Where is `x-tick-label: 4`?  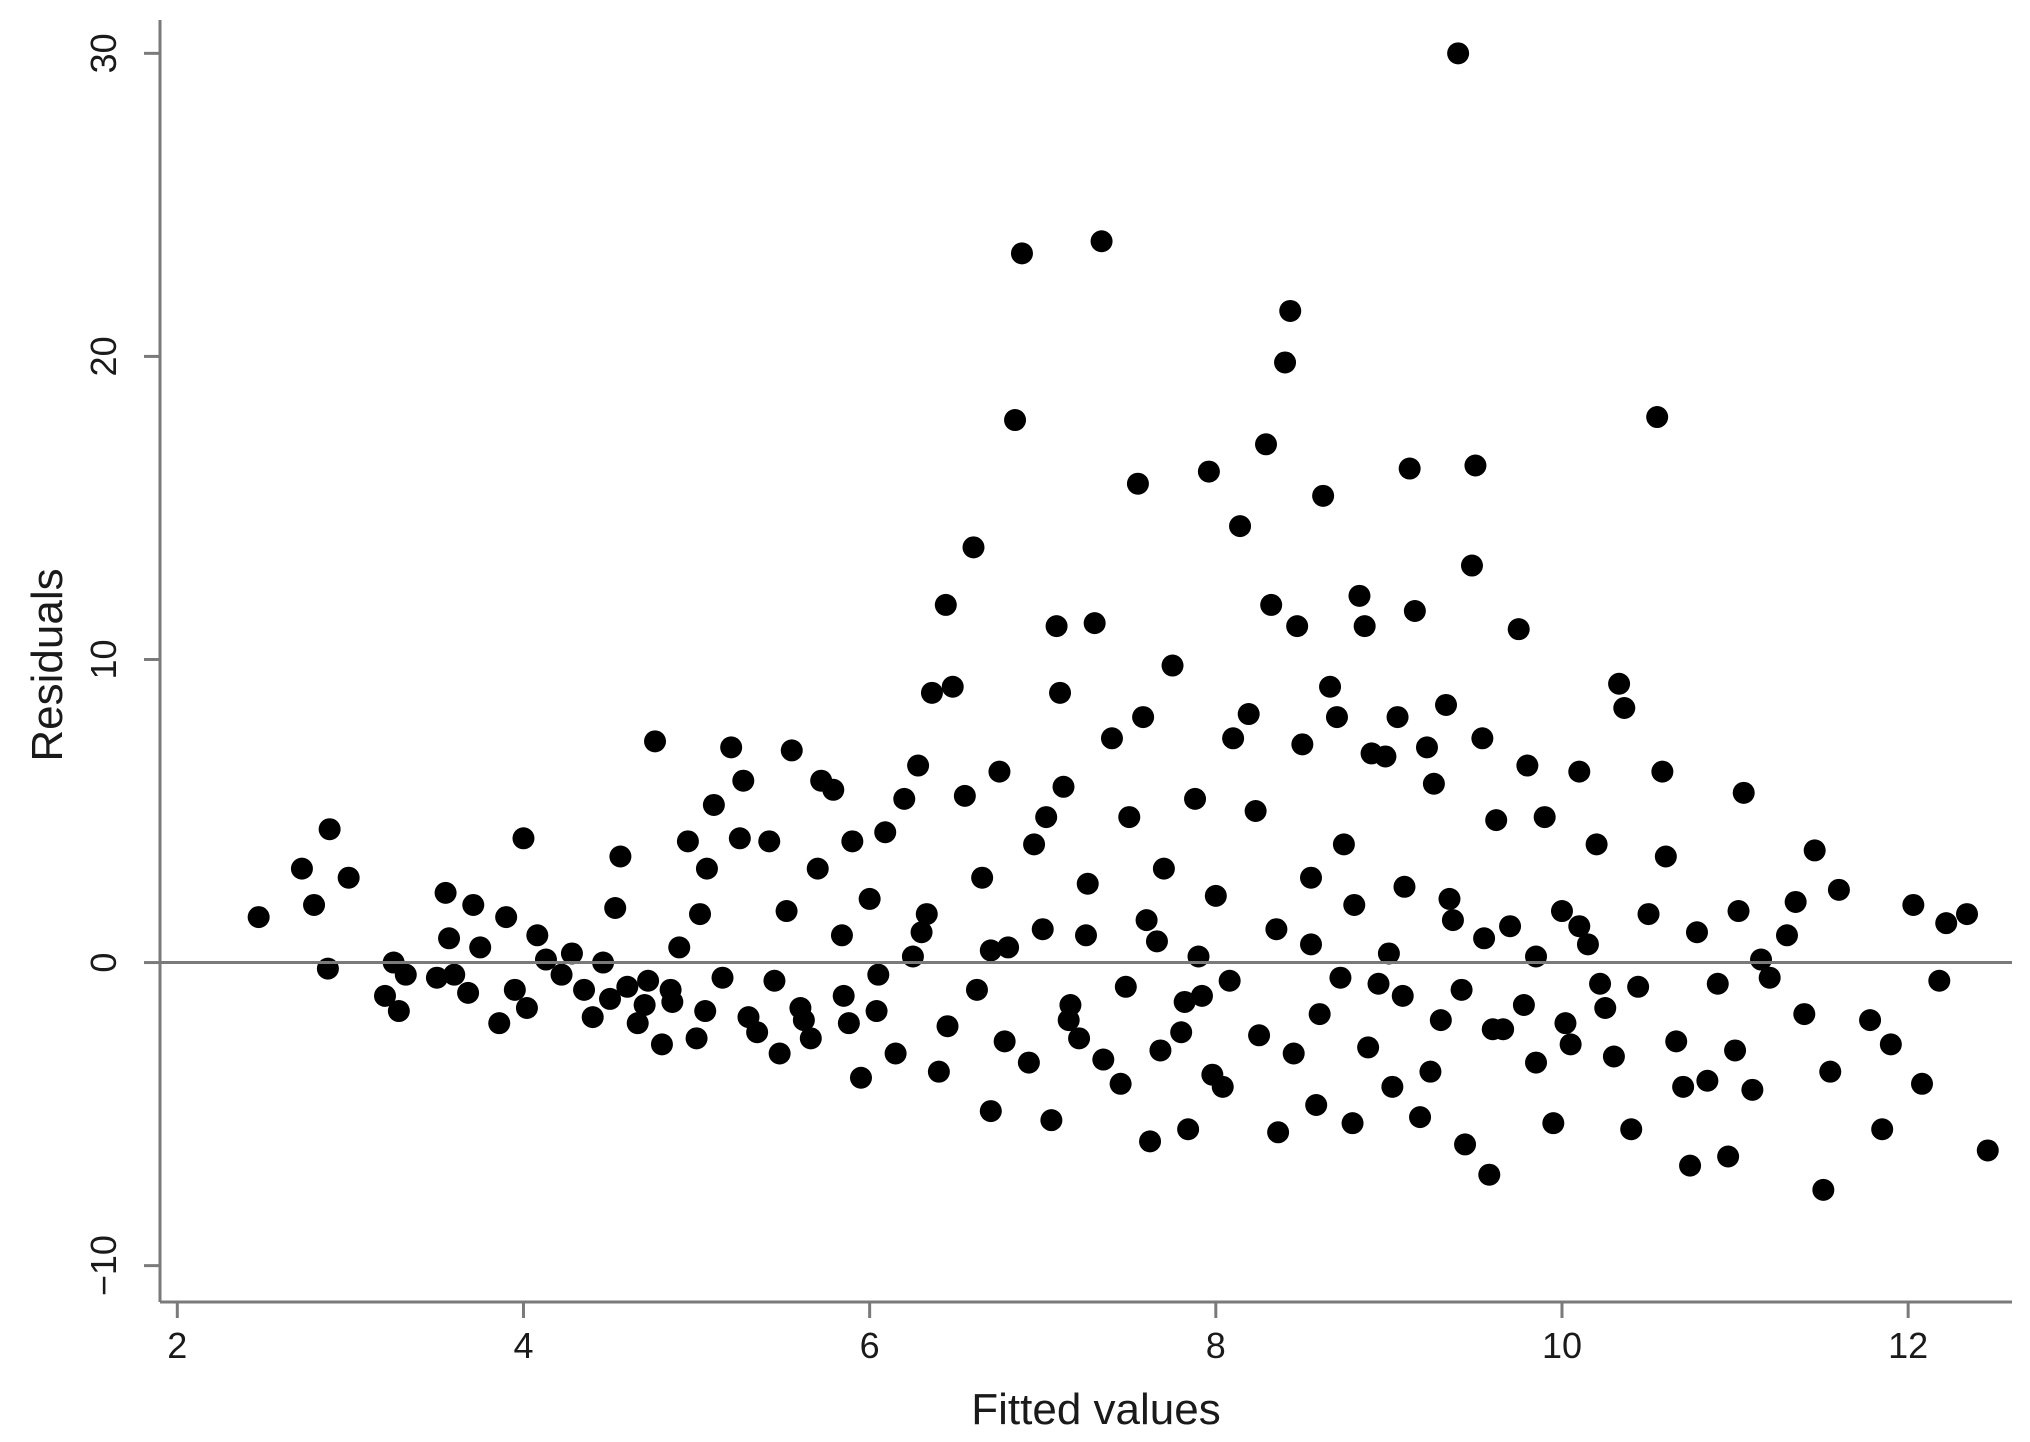 x-tick-label: 4 is located at coordinates (523, 1345).